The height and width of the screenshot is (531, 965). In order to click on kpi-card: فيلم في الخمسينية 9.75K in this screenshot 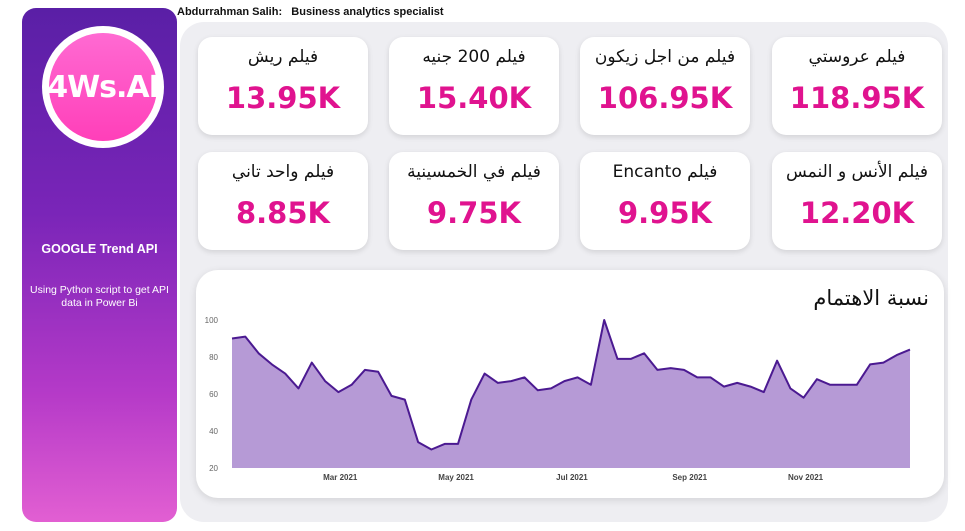, I will do `click(474, 201)`.